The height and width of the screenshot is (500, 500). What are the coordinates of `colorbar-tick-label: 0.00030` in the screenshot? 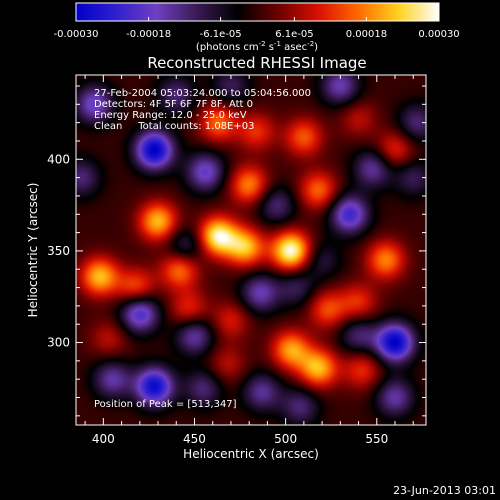 It's located at (438, 34).